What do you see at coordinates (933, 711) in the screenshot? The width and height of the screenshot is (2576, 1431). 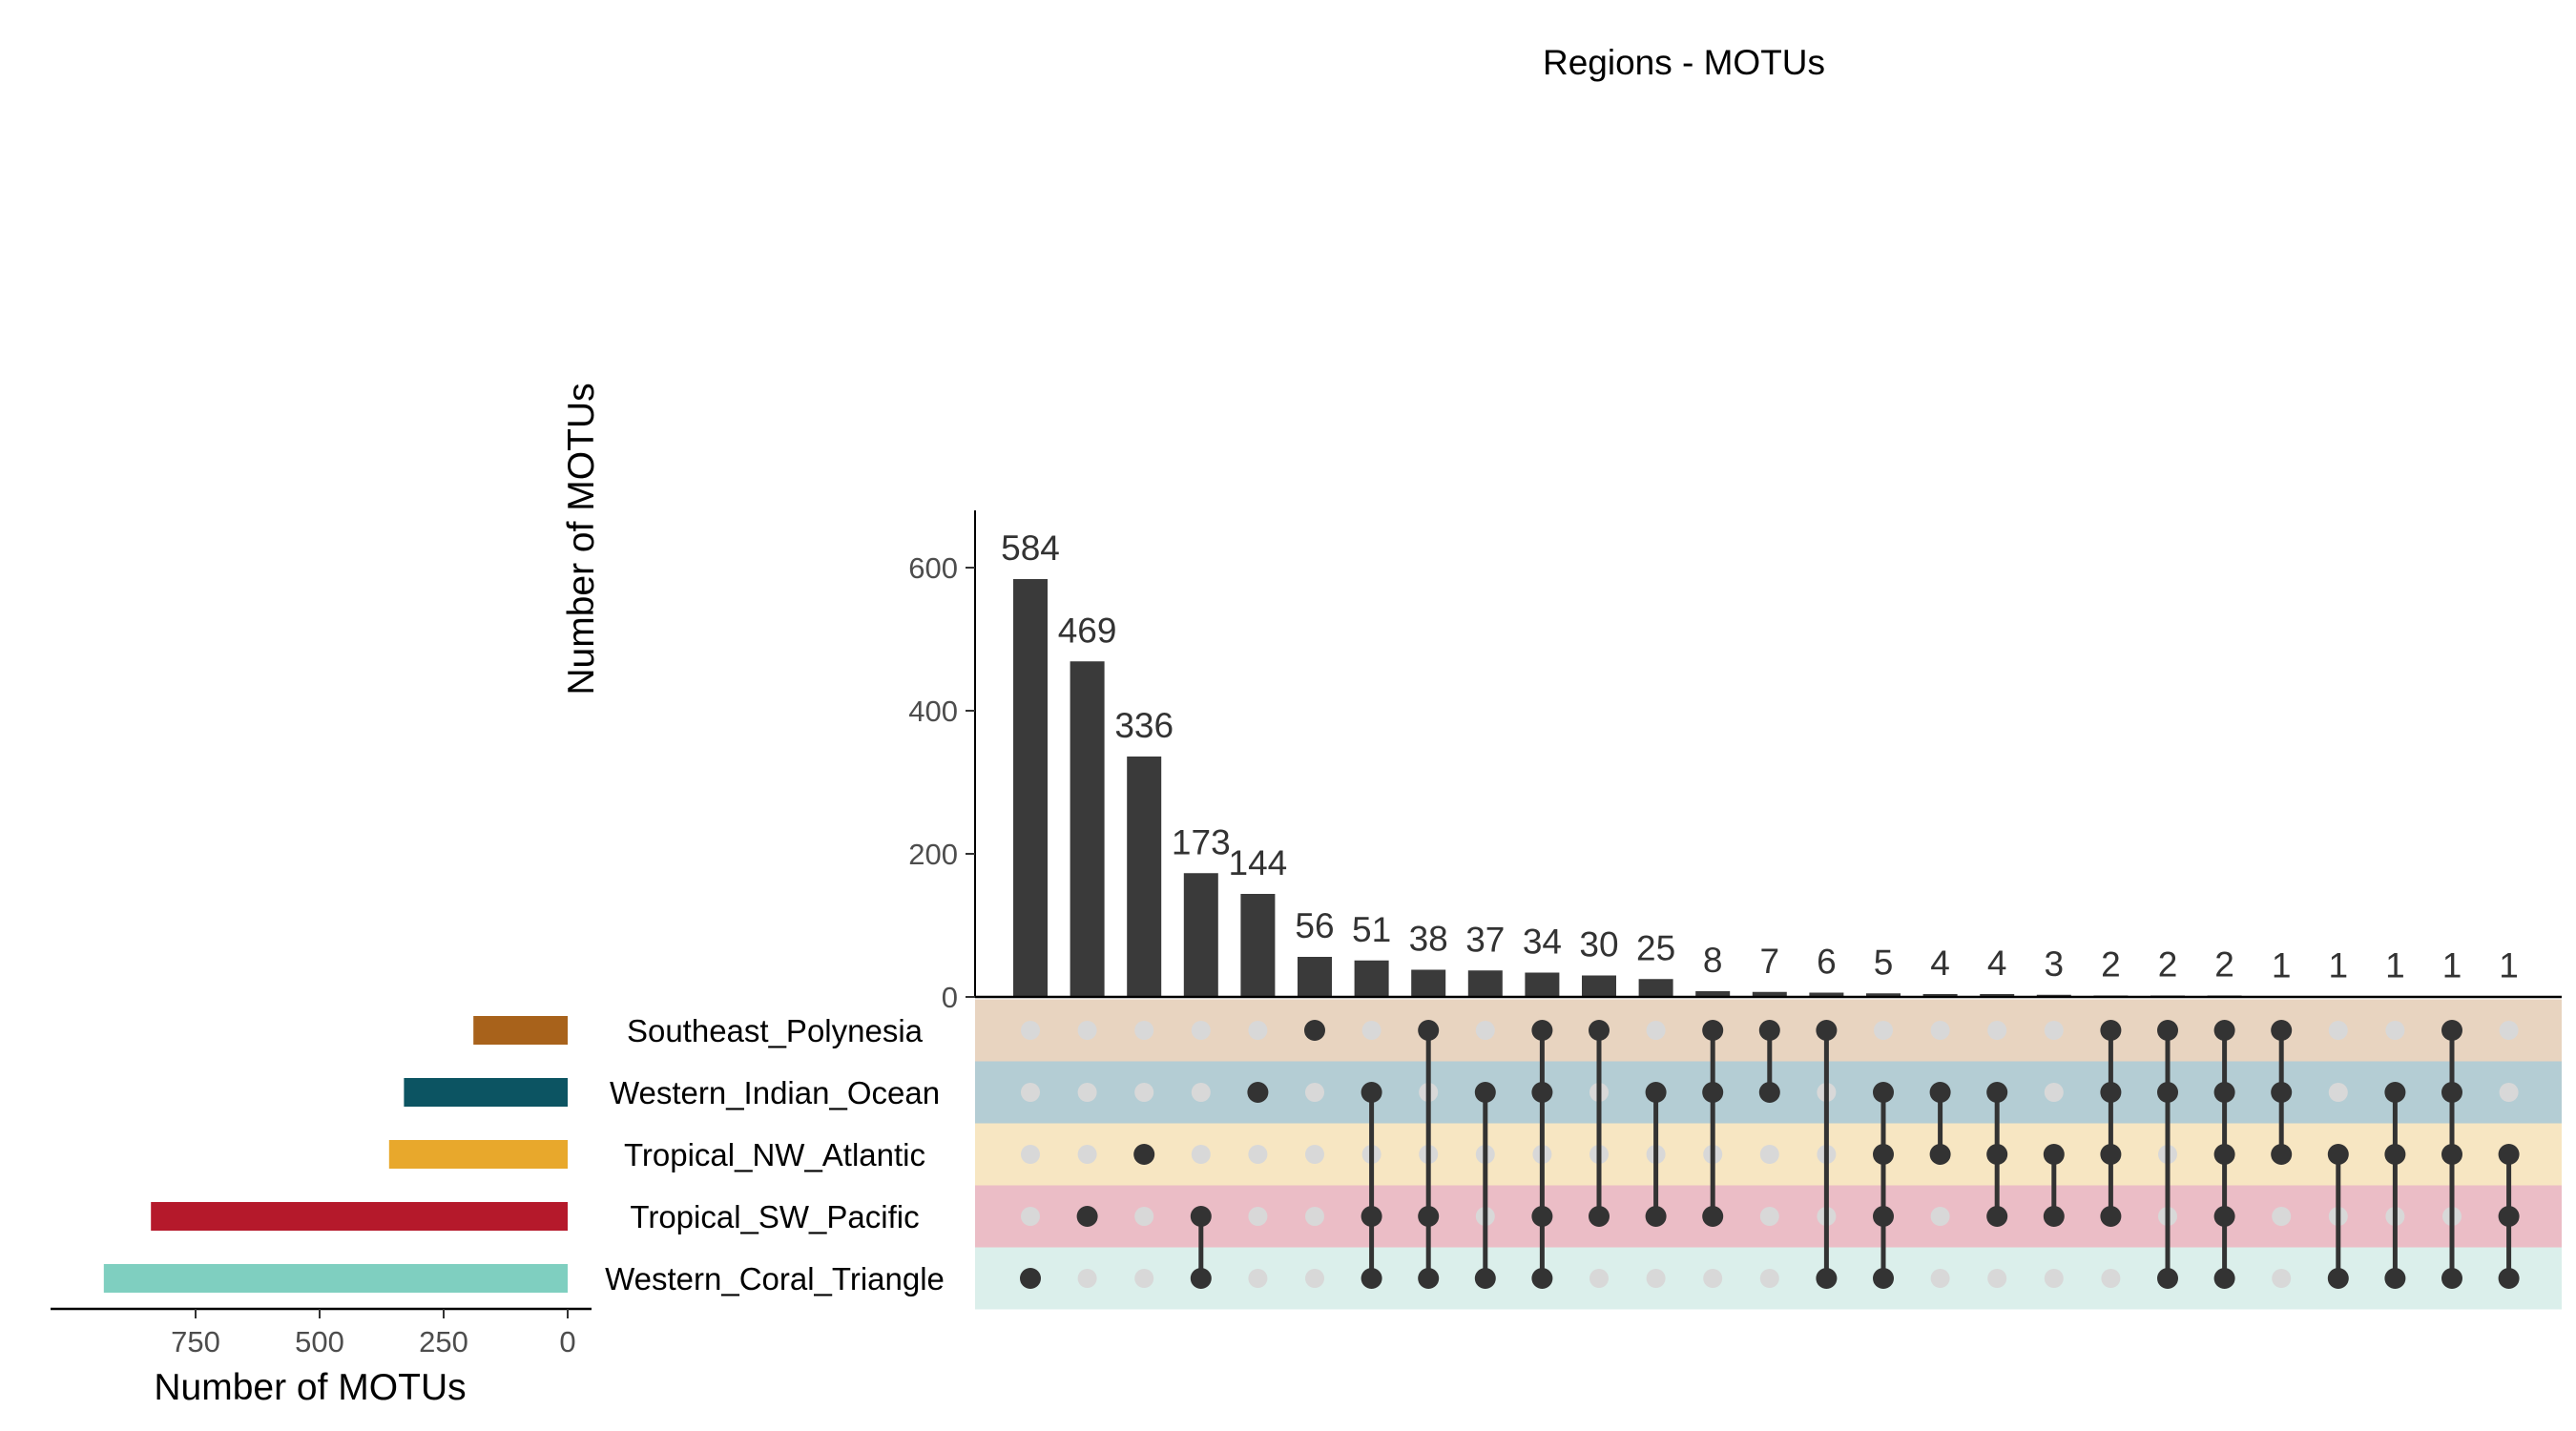 I see `intersection-axis-tick-label: 400` at bounding box center [933, 711].